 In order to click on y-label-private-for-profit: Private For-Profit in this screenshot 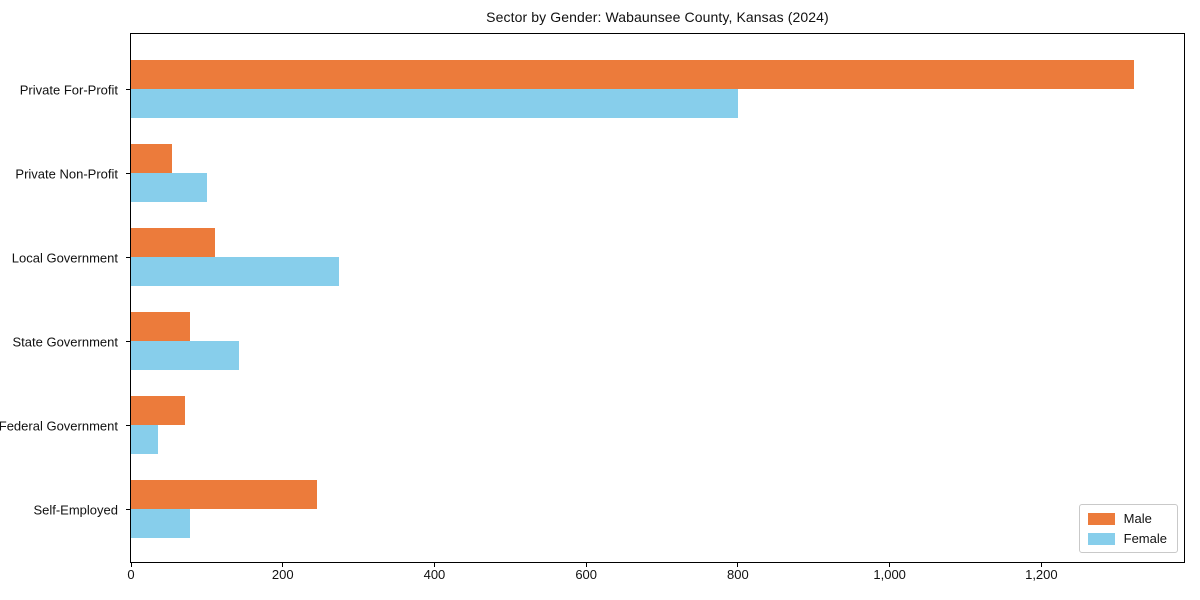, I will do `click(68, 90)`.